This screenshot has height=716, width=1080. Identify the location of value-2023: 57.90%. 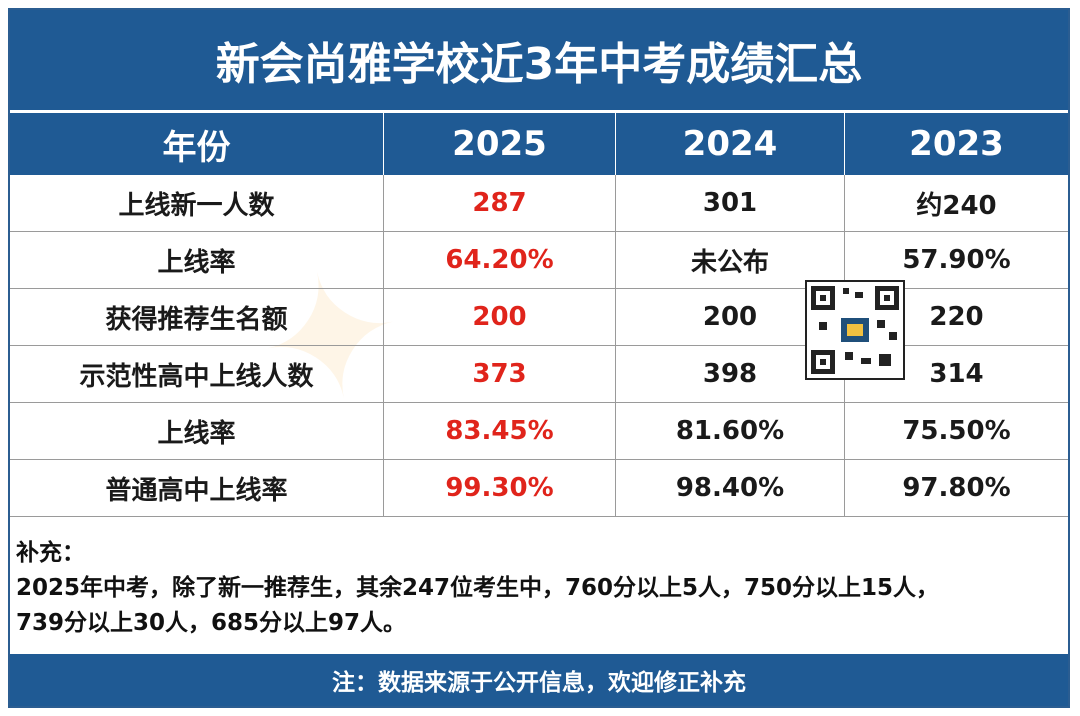
(956, 260).